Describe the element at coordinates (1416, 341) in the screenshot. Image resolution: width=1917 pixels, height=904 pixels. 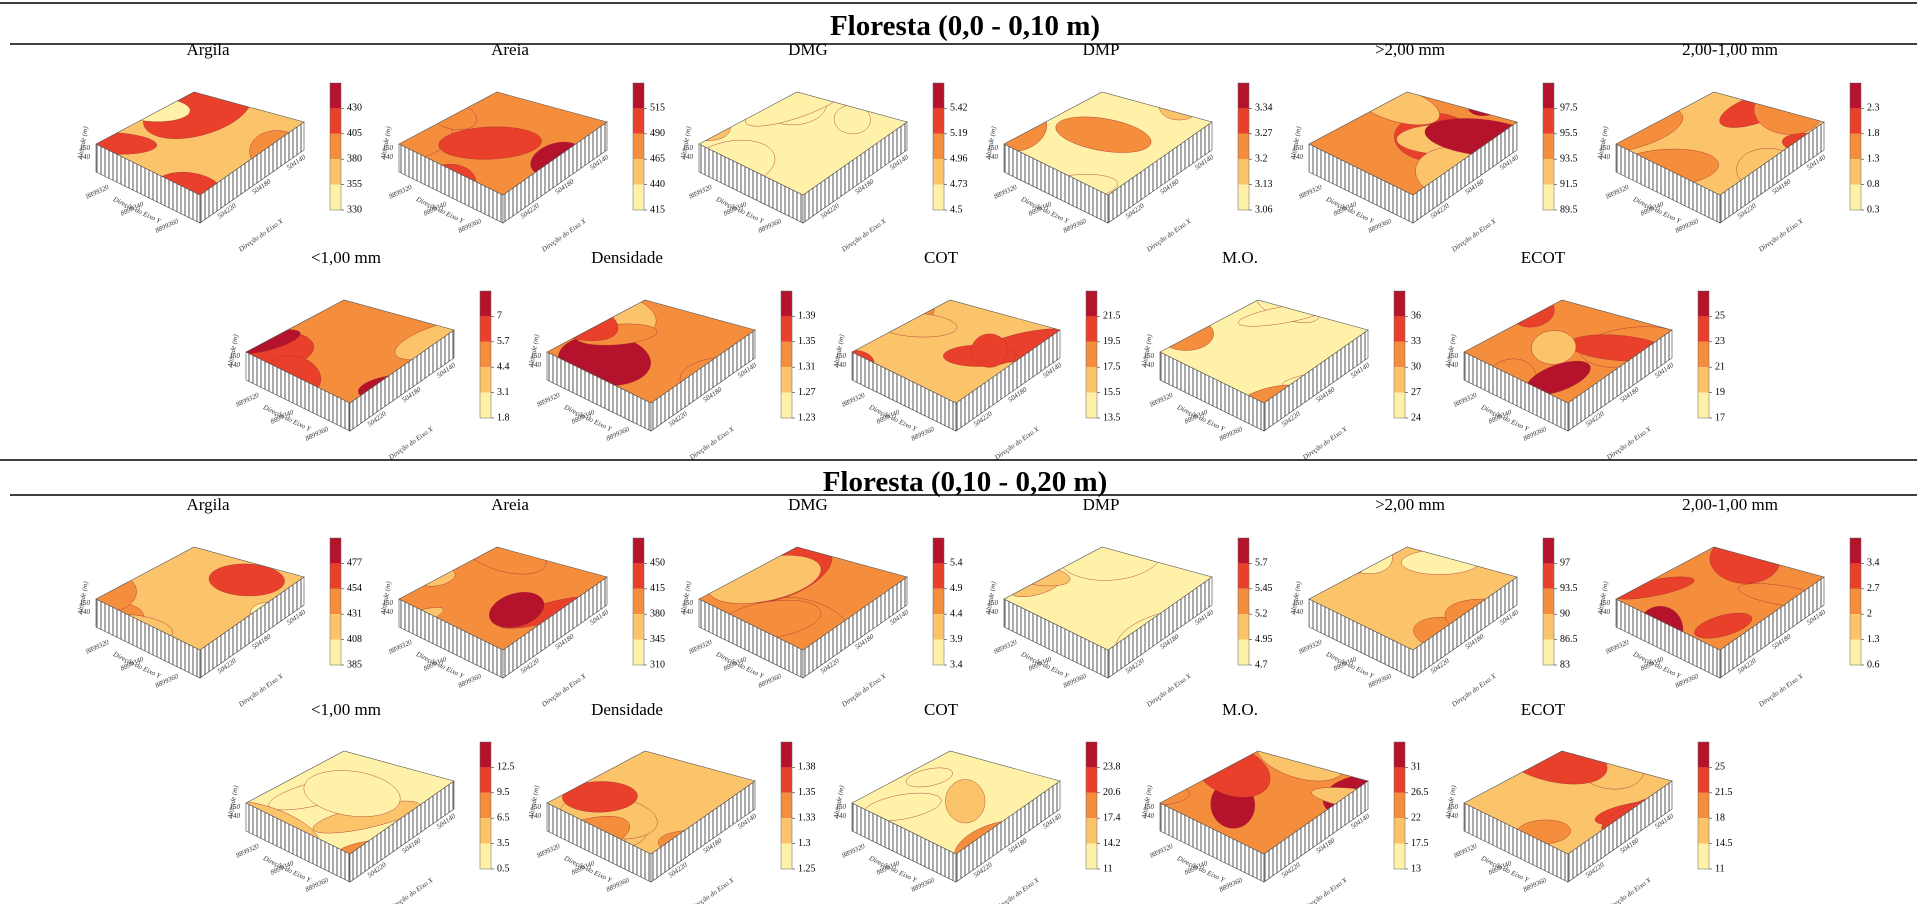
I see `colorbar-tick-label: 33` at that location.